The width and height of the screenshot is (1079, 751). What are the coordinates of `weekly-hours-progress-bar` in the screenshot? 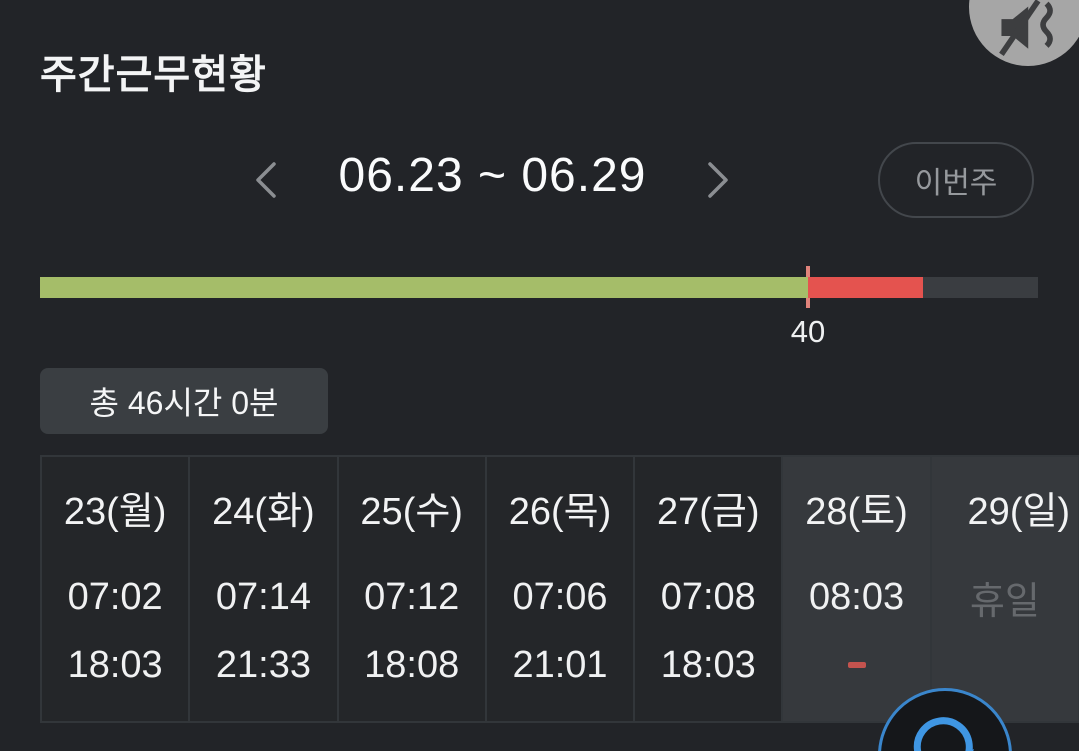 It's located at (539, 287).